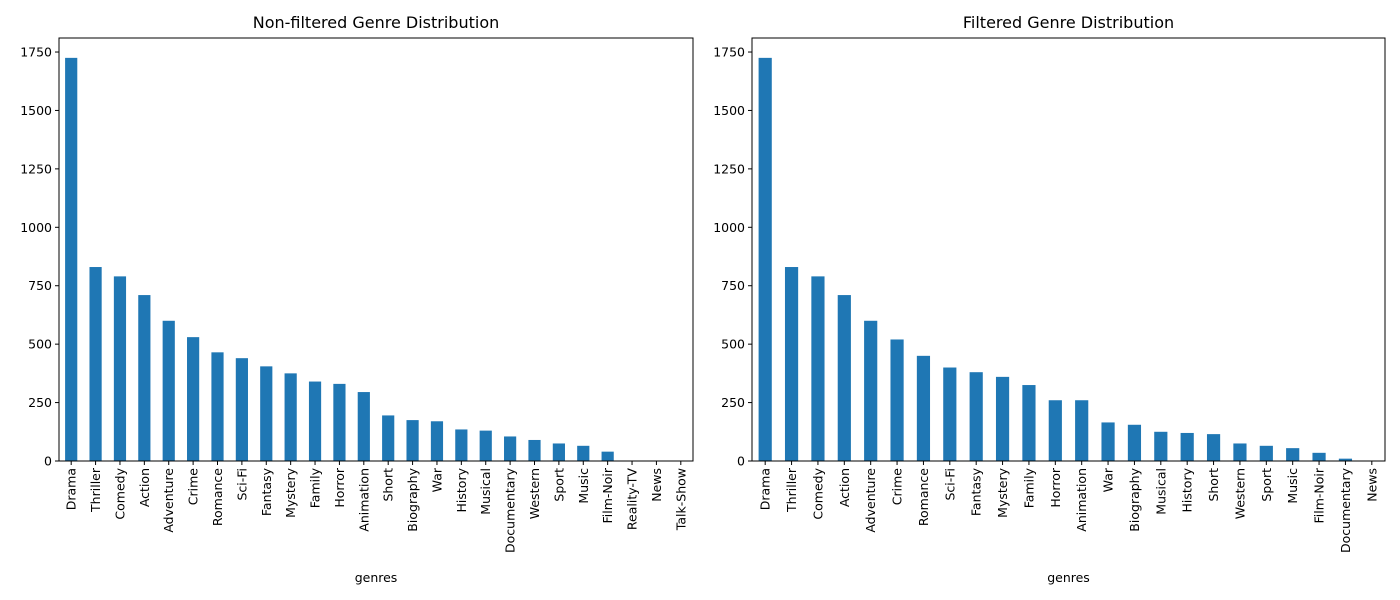 This screenshot has height=600, width=1400. What do you see at coordinates (817, 493) in the screenshot?
I see `x-tick-label: Comedy` at bounding box center [817, 493].